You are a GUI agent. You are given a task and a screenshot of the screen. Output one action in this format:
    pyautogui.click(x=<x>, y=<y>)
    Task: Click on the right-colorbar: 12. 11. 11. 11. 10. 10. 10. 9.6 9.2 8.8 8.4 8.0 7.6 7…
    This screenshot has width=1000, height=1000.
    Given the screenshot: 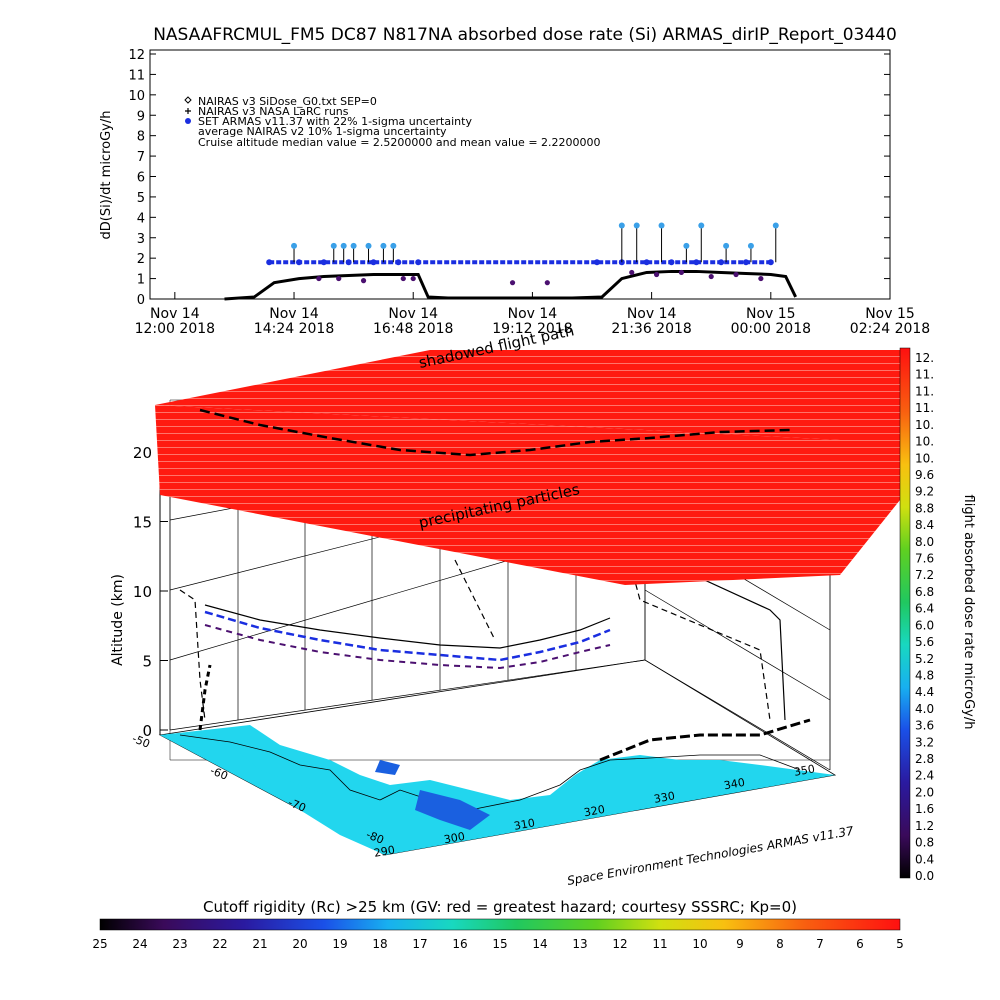 What is the action you would take?
    pyautogui.click(x=937, y=615)
    